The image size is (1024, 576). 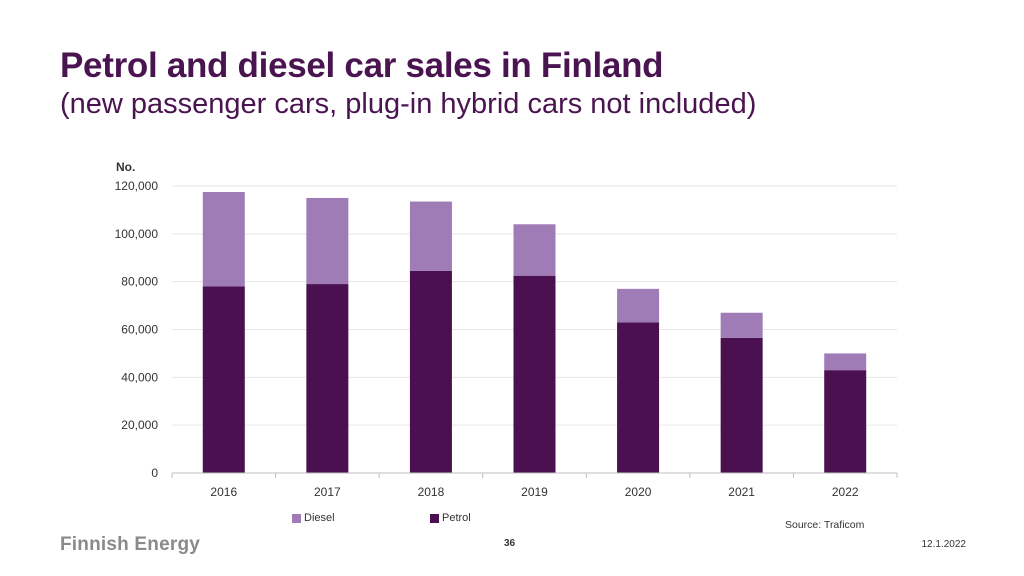 I want to click on source-note: Source: Traficom, so click(x=825, y=525).